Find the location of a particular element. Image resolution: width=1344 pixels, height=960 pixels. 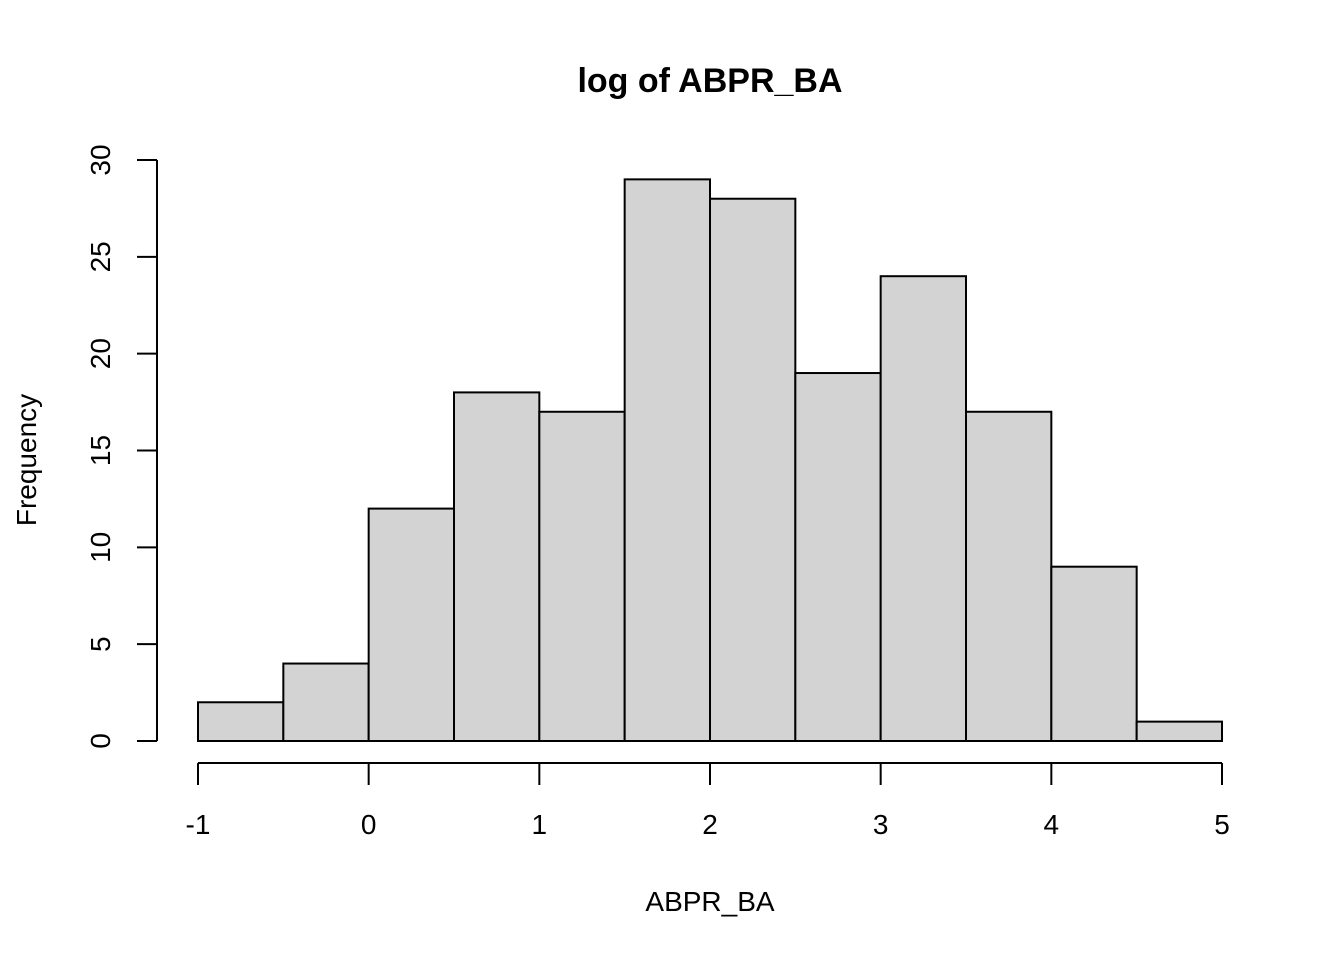

x-tick-label-0: -1 is located at coordinates (198, 824).